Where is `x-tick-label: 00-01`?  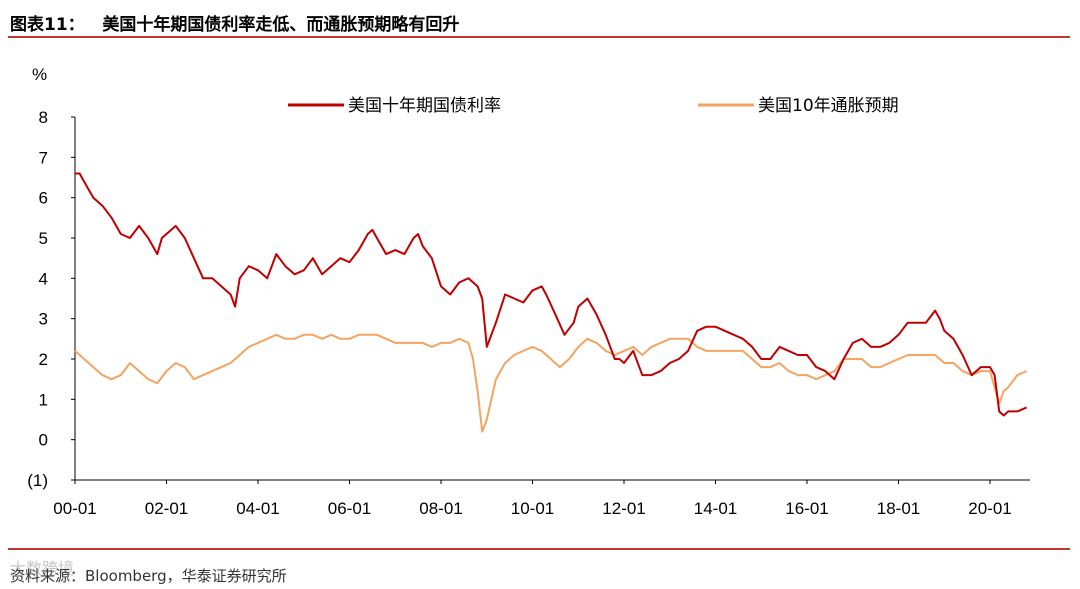 x-tick-label: 00-01 is located at coordinates (74, 508).